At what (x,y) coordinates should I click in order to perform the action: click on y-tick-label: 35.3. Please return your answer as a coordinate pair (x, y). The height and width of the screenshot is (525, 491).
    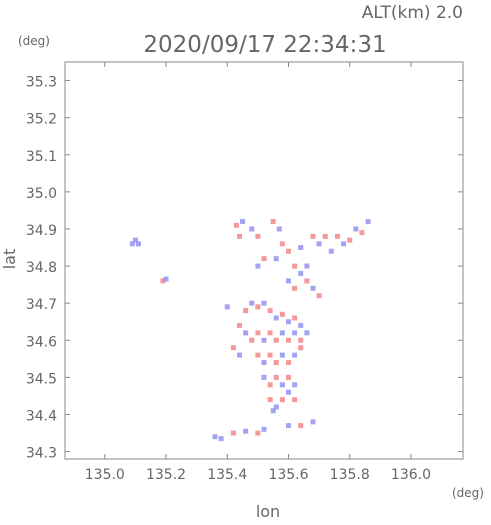
    Looking at the image, I should click on (41, 83).